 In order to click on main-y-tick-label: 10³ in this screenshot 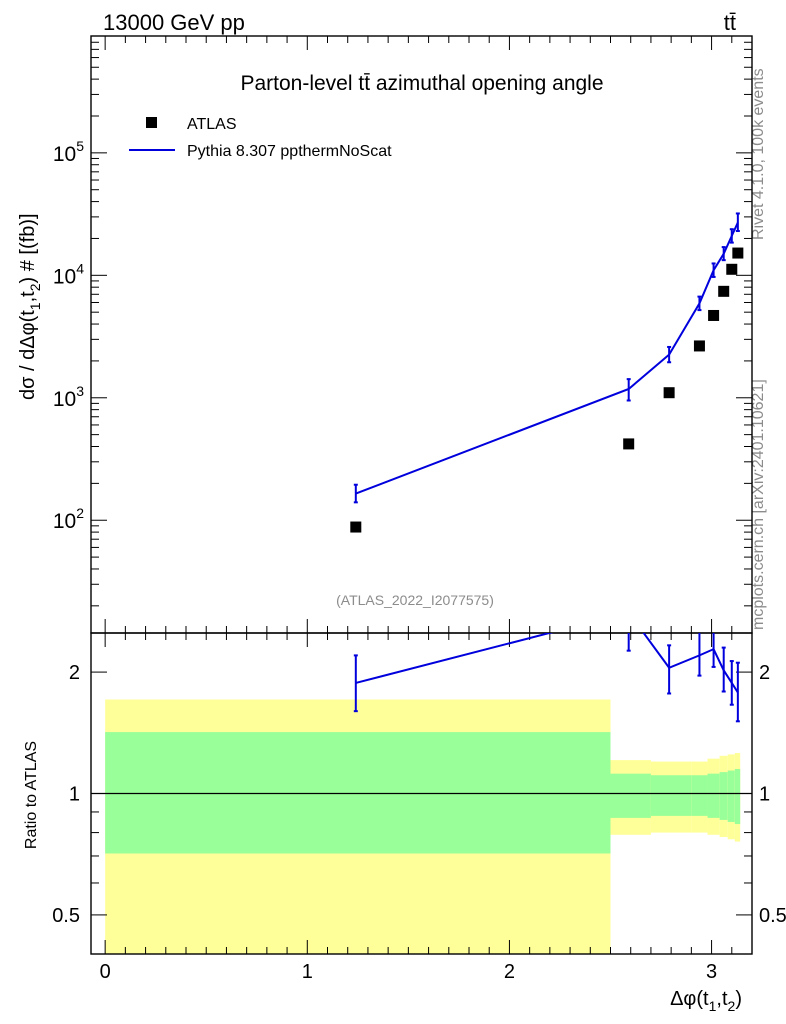, I will do `click(68, 397)`.